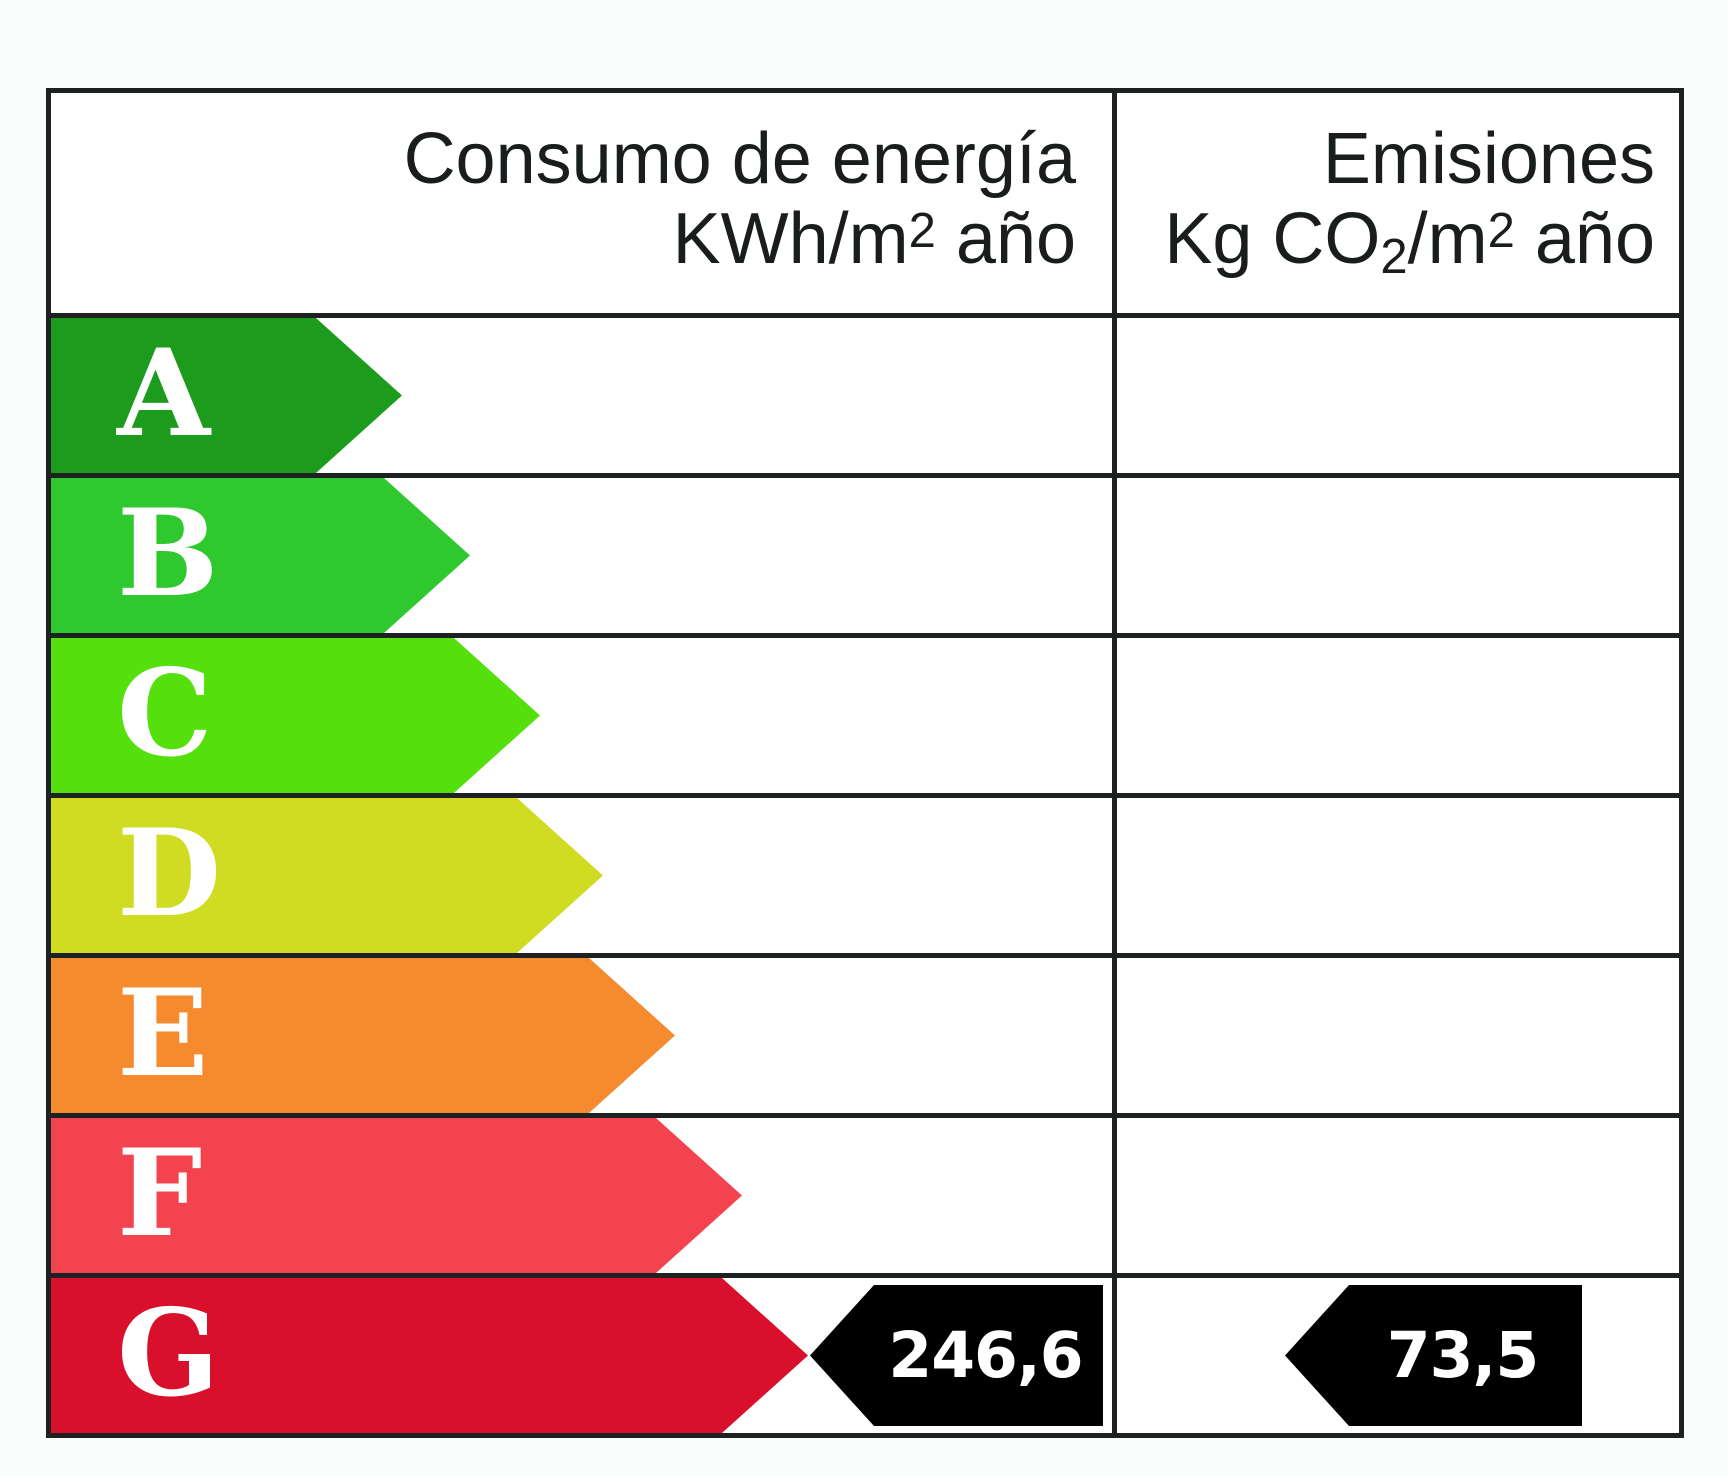 The image size is (1728, 1476). Describe the element at coordinates (865, 873) in the screenshot. I see `rating-row-D: D` at that location.